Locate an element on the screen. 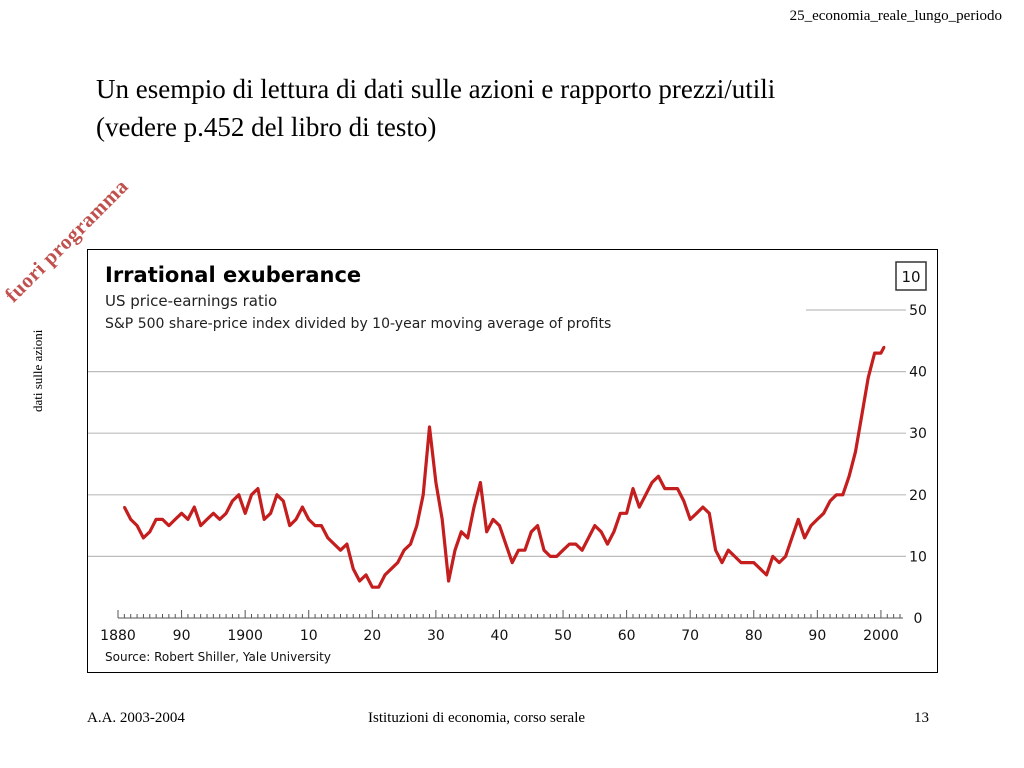 The image size is (1024, 768). y-tick-label: 10 is located at coordinates (918, 557).